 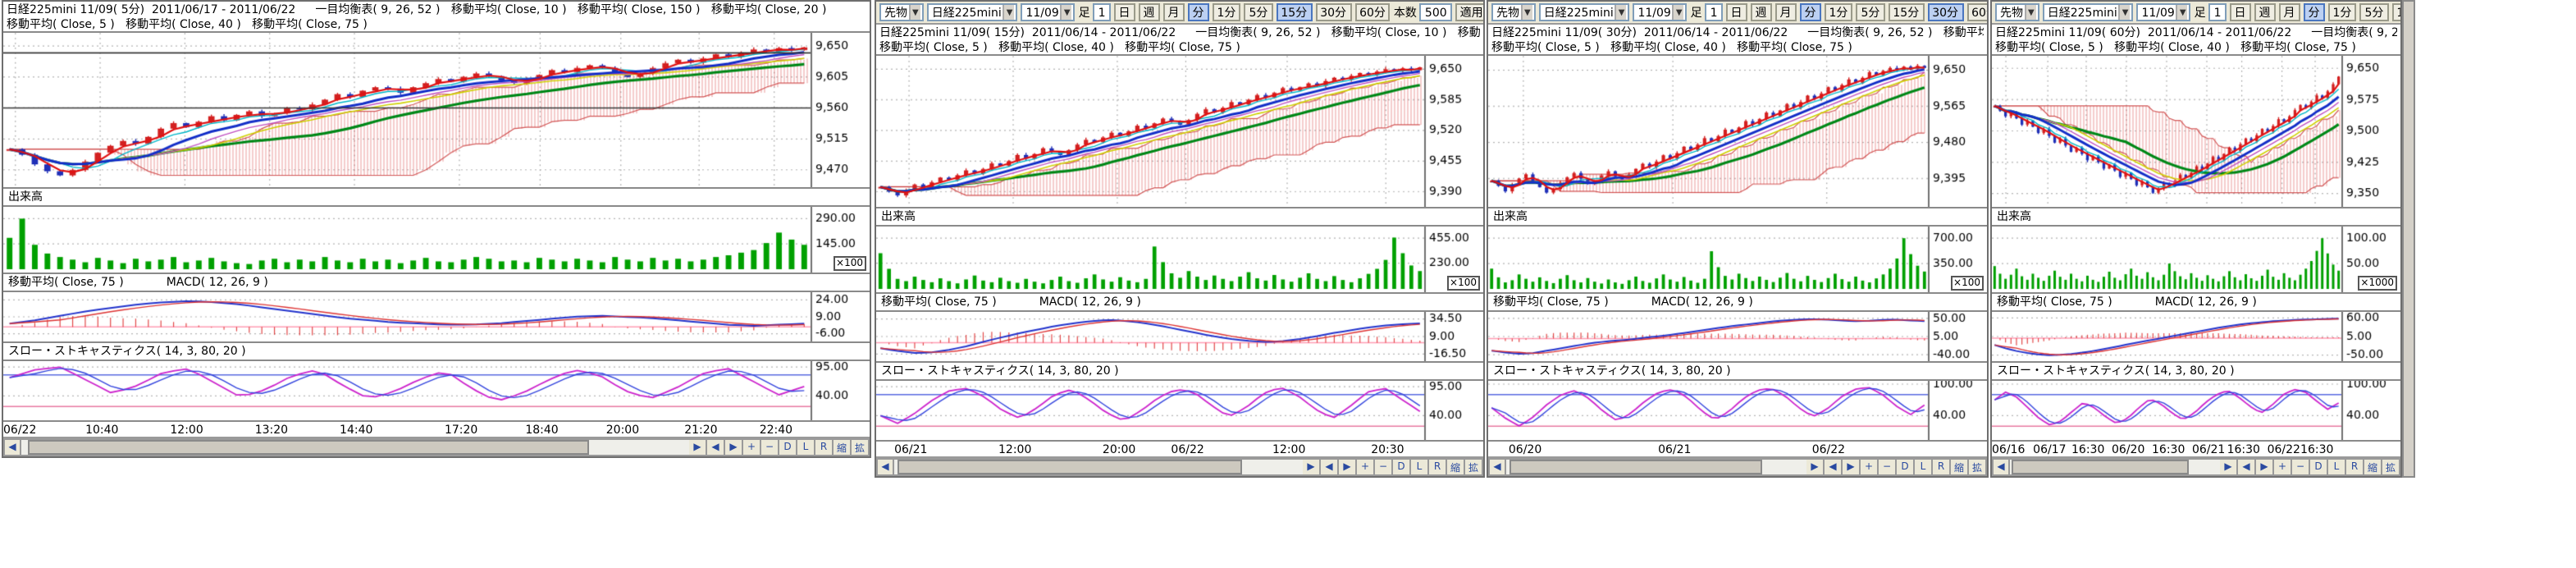 I want to click on bar-count-input: 500, so click(x=1436, y=12).